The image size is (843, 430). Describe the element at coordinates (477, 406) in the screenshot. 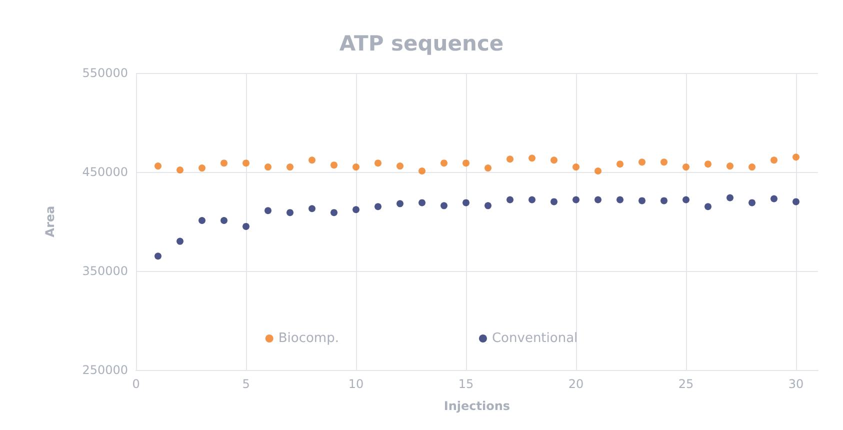

I see `x-axis-title: Injections` at that location.